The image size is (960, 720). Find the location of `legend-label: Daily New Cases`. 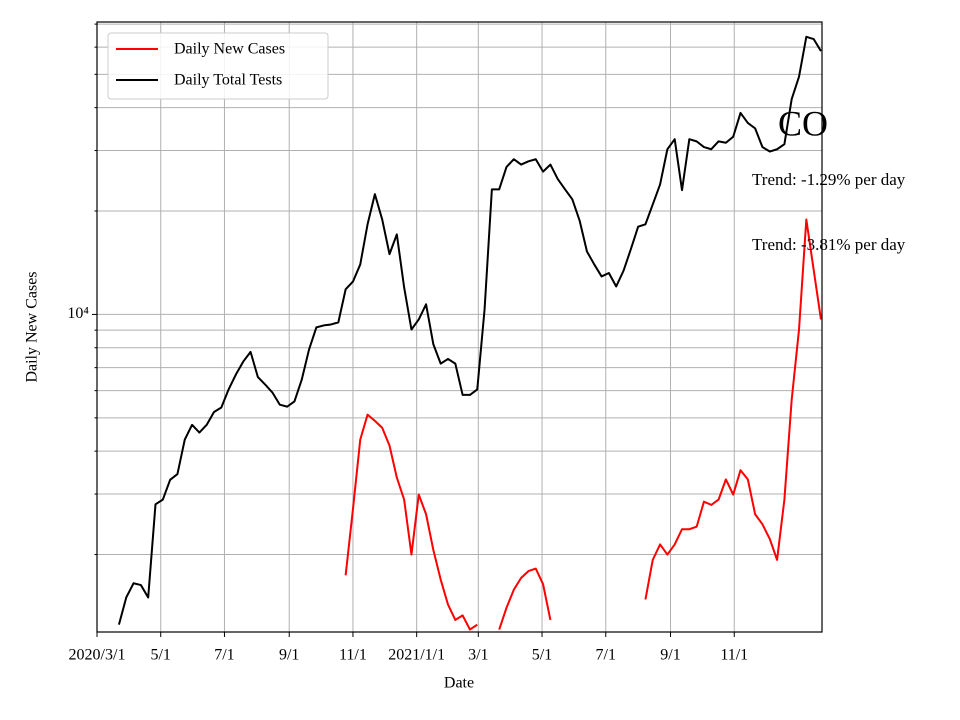

legend-label: Daily New Cases is located at coordinates (229, 49).